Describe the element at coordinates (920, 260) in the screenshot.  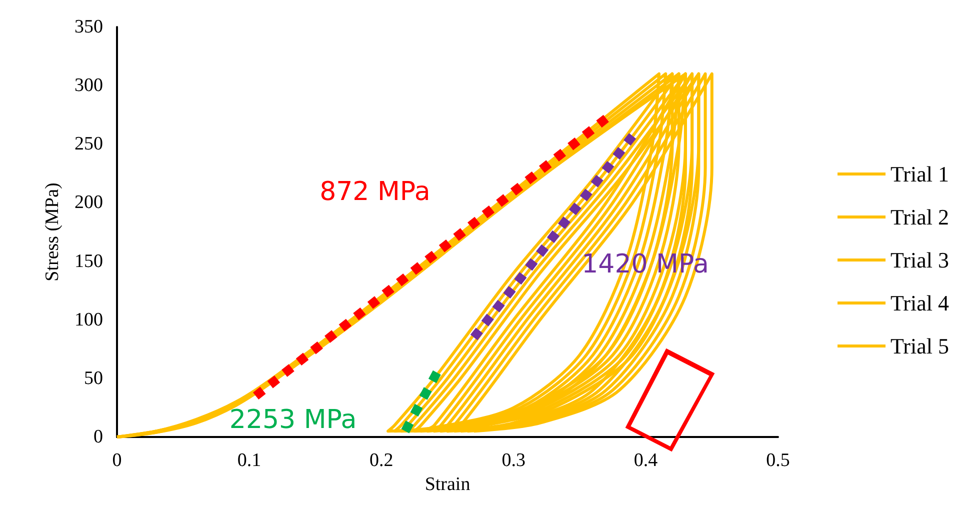
I see `legend-label: Trial 3` at that location.